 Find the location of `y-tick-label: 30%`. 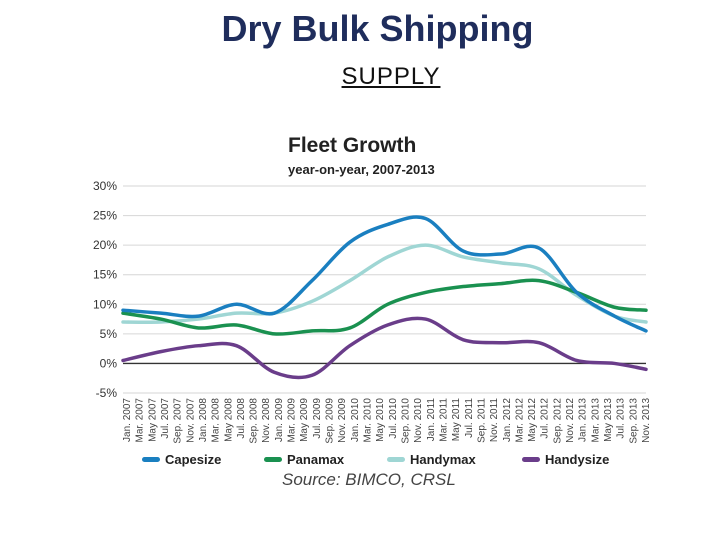

y-tick-label: 30% is located at coordinates (105, 186).